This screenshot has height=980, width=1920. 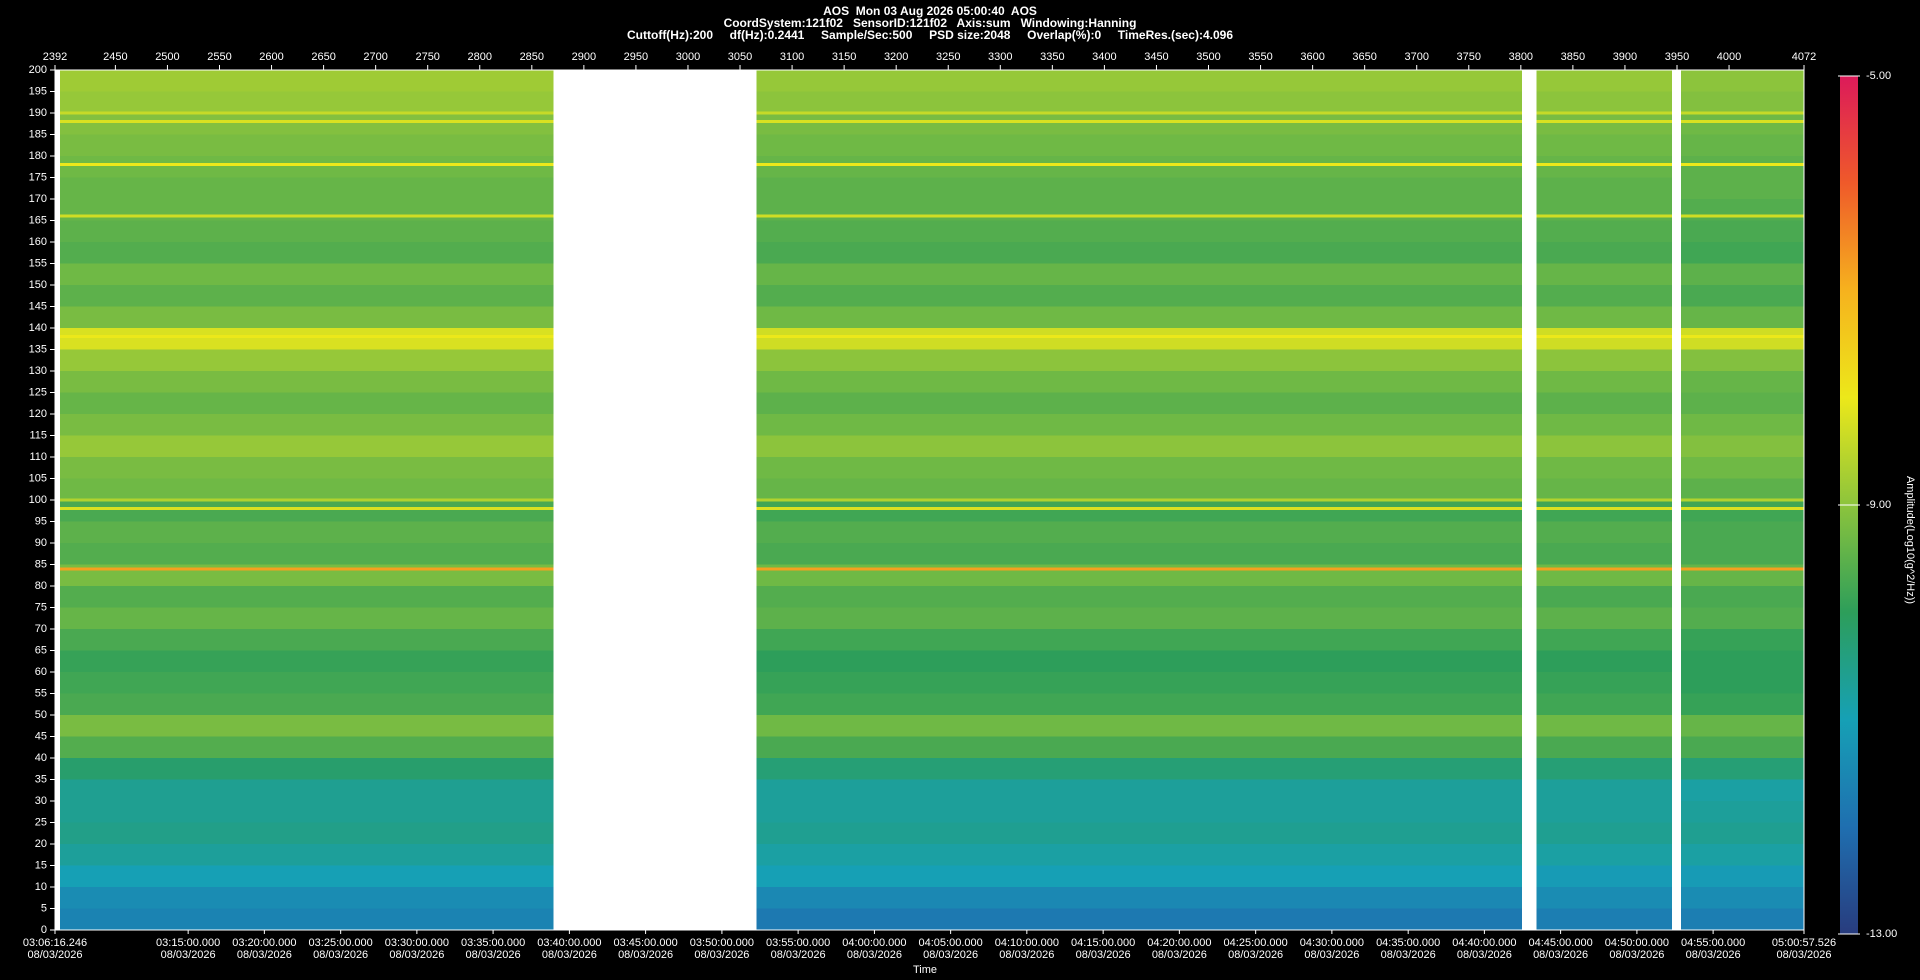 I want to click on time-tick-label: 03:35:00.000 08/03/2026, so click(x=493, y=949).